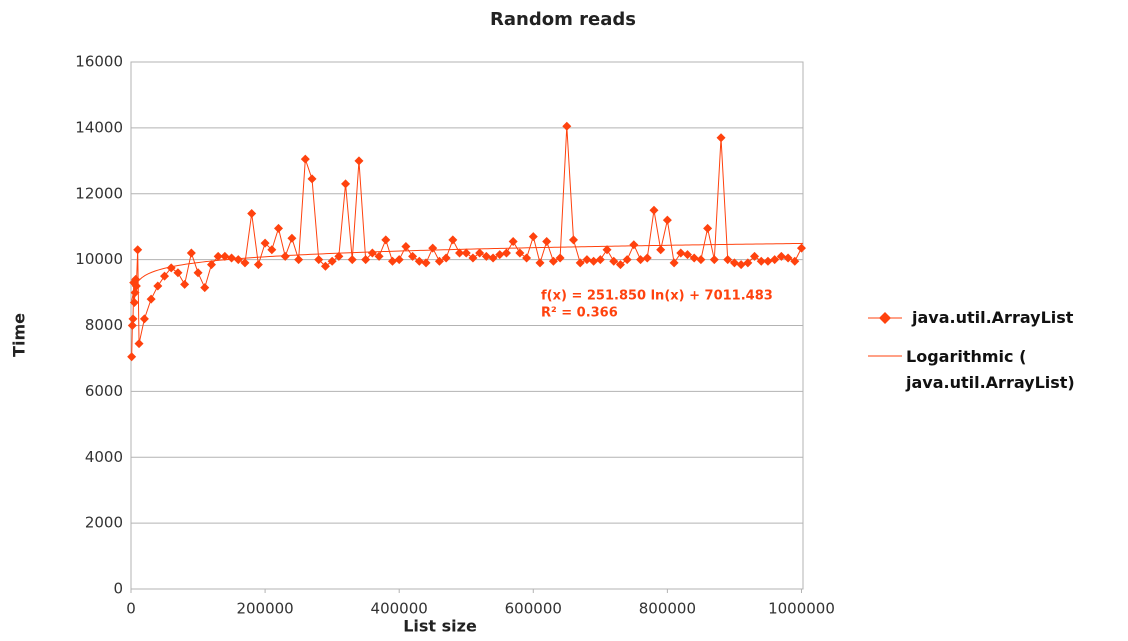 The height and width of the screenshot is (641, 1128). What do you see at coordinates (19, 335) in the screenshot?
I see `y-axis-label: Time` at bounding box center [19, 335].